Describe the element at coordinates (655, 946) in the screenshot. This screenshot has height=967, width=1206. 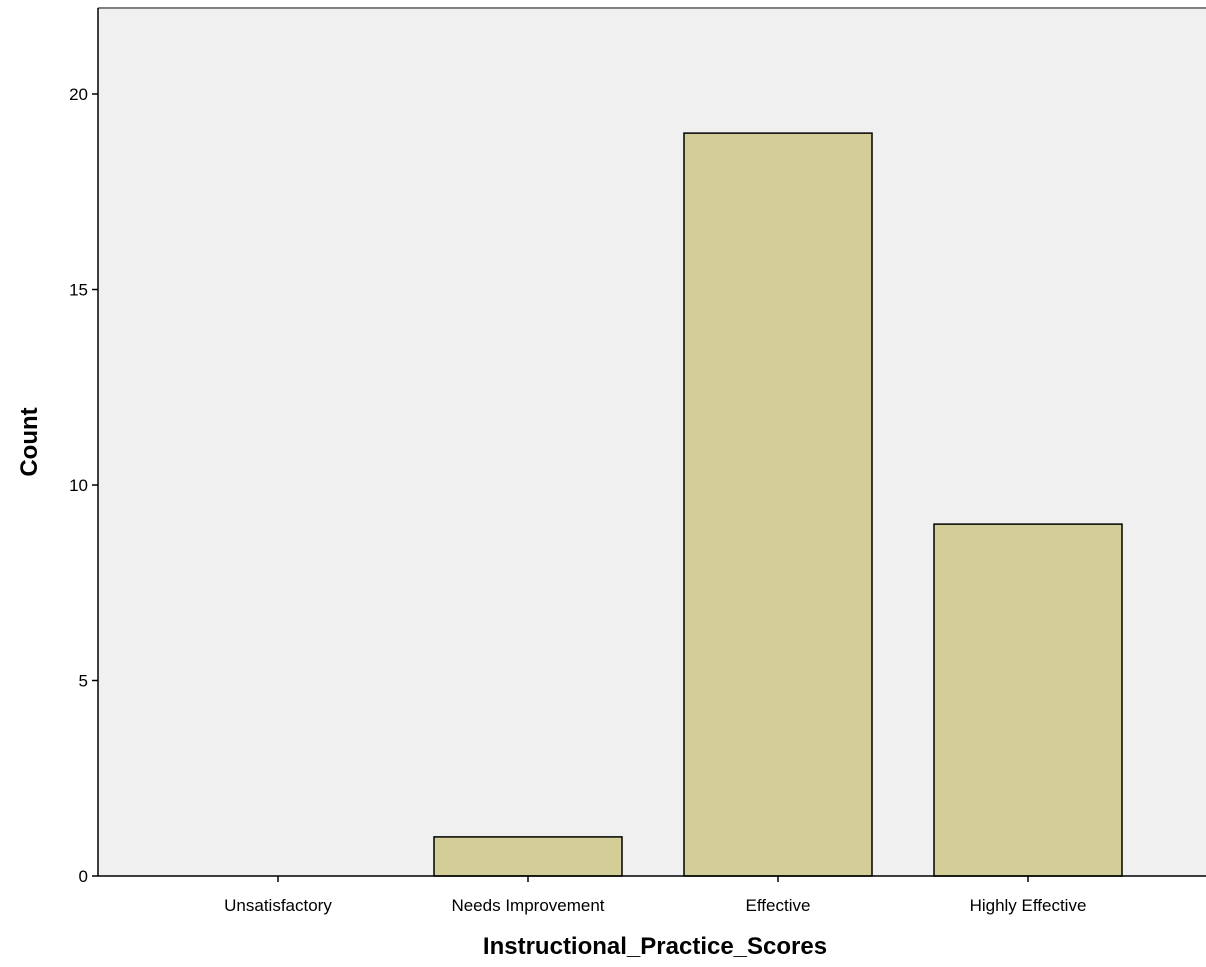
I see `x-axis-title: Instructional_Practice_Scores` at that location.